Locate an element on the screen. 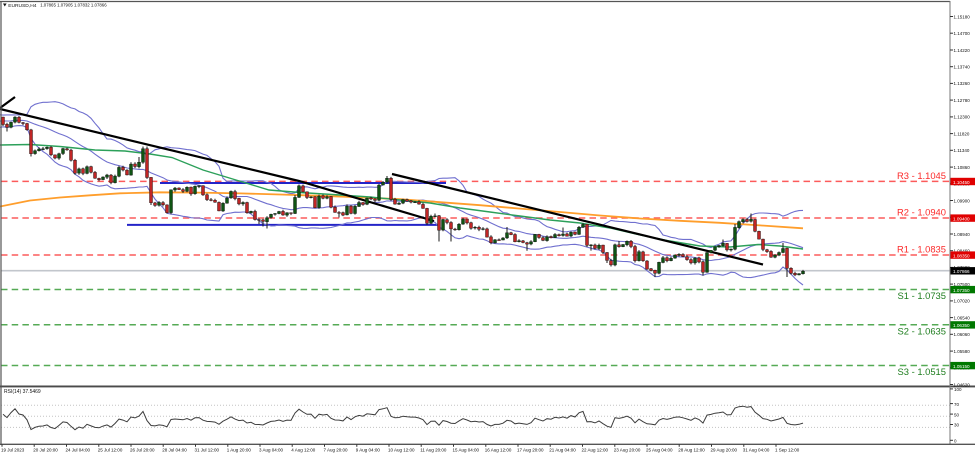 This screenshot has height=456, width=975. svg-text: 1.04620 is located at coordinates (962, 384).